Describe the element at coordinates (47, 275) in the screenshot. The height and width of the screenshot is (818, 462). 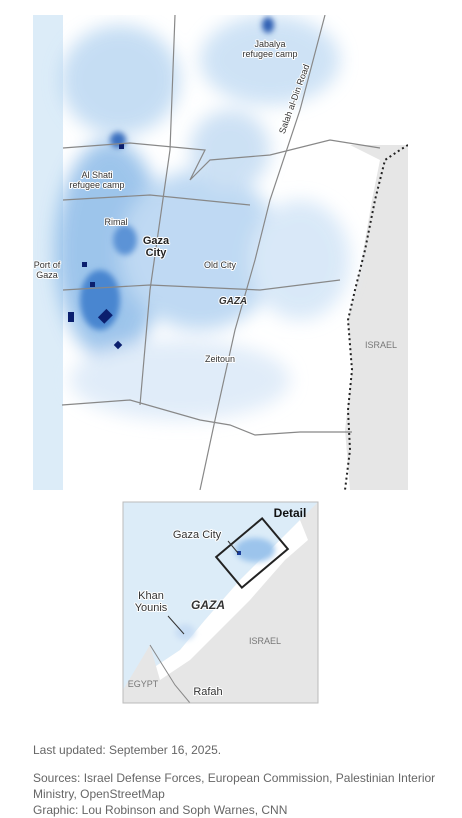
I see `map-label: Gaza` at that location.